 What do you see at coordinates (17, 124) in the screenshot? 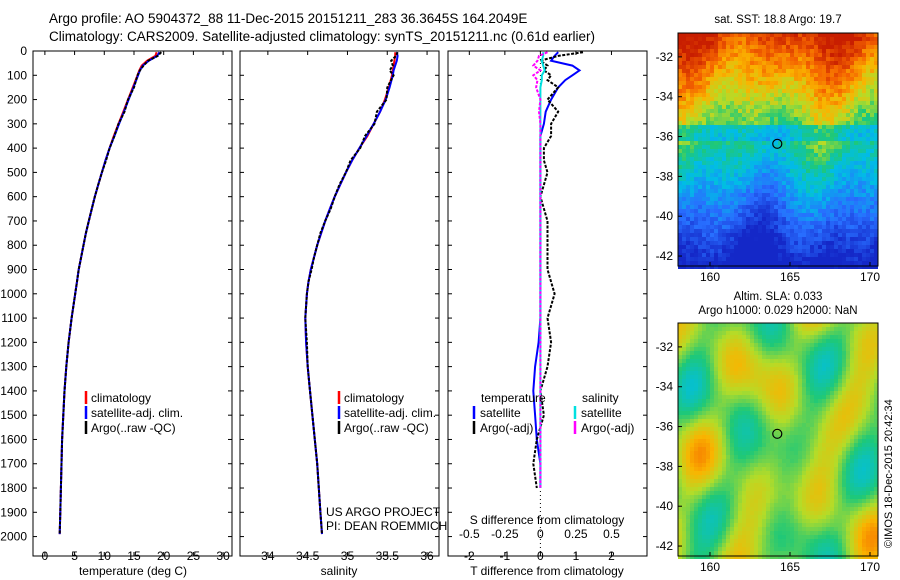
I see `depth-tick-label: 300` at bounding box center [17, 124].